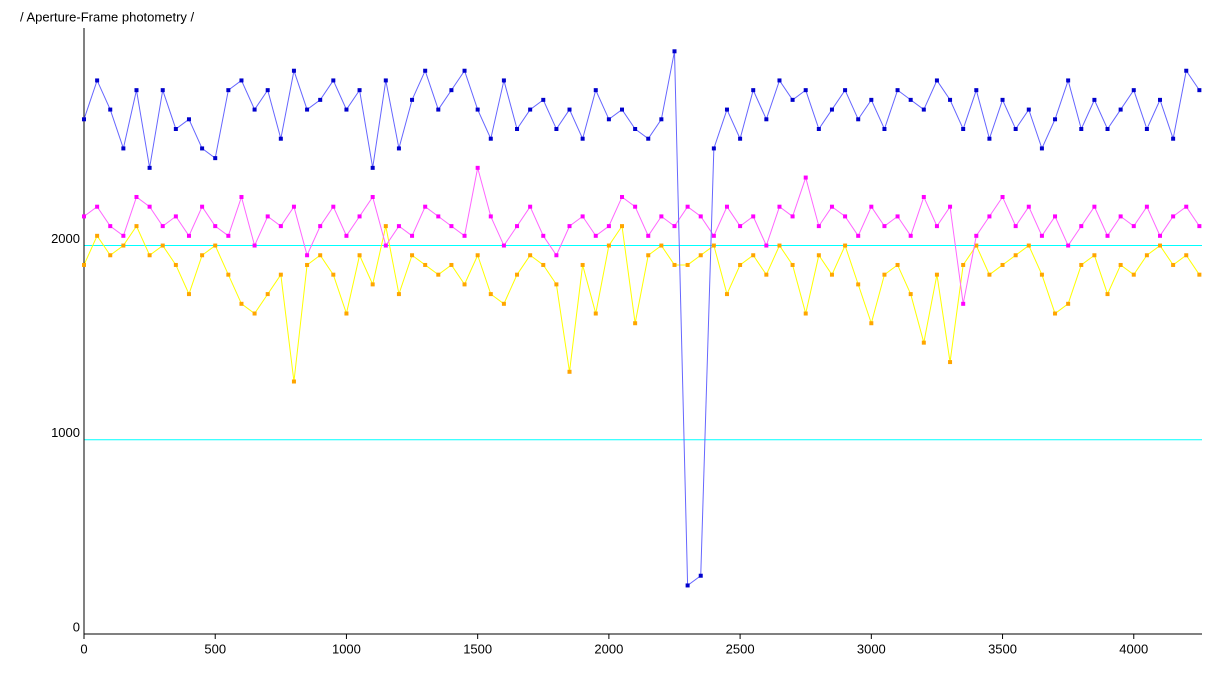 The image size is (1219, 700). I want to click on y-tick-label: 2000, so click(65, 238).